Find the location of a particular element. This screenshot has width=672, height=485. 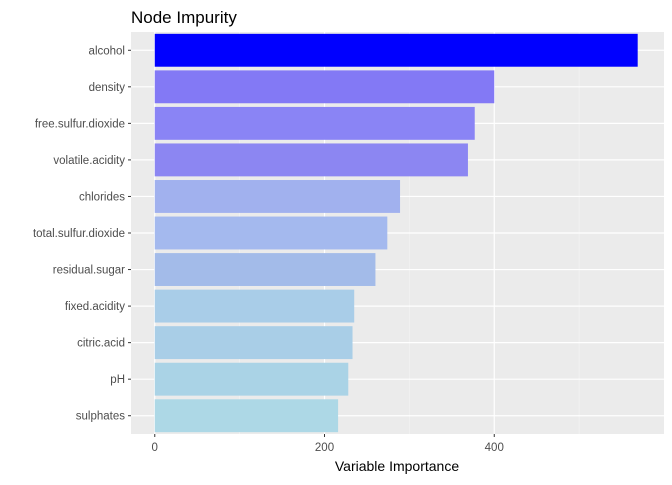

bar-chlorides is located at coordinates (277, 196).